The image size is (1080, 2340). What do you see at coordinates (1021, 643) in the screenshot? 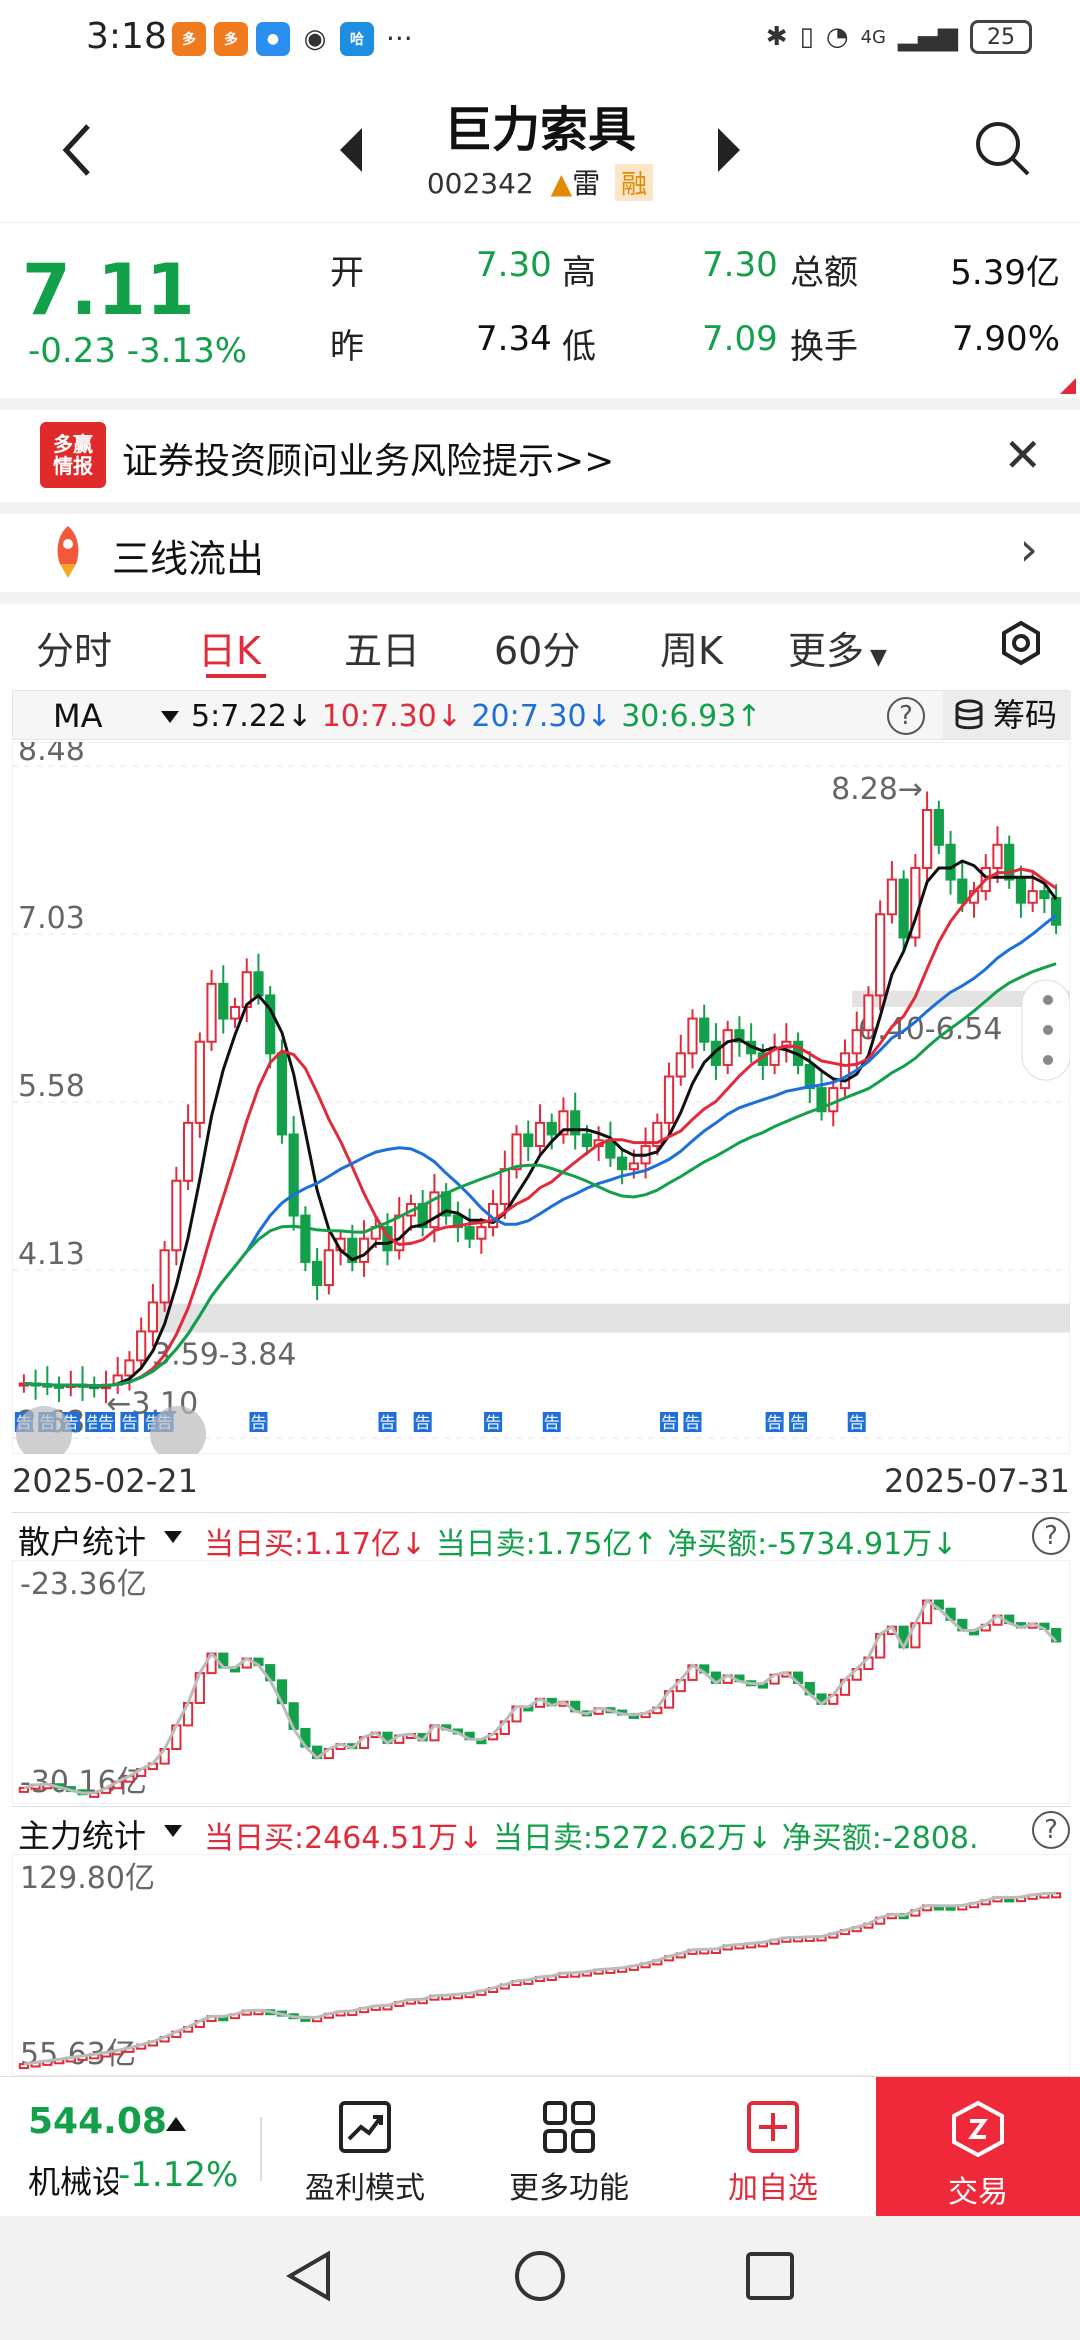
I see `settings-icon` at bounding box center [1021, 643].